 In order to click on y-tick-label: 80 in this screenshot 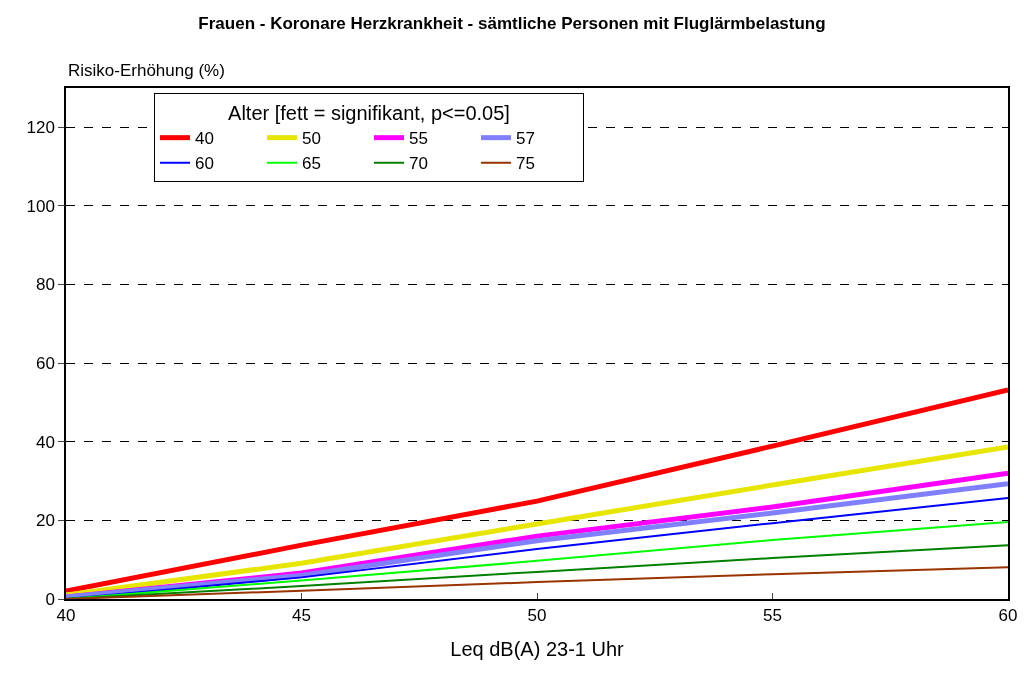, I will do `click(45, 285)`.